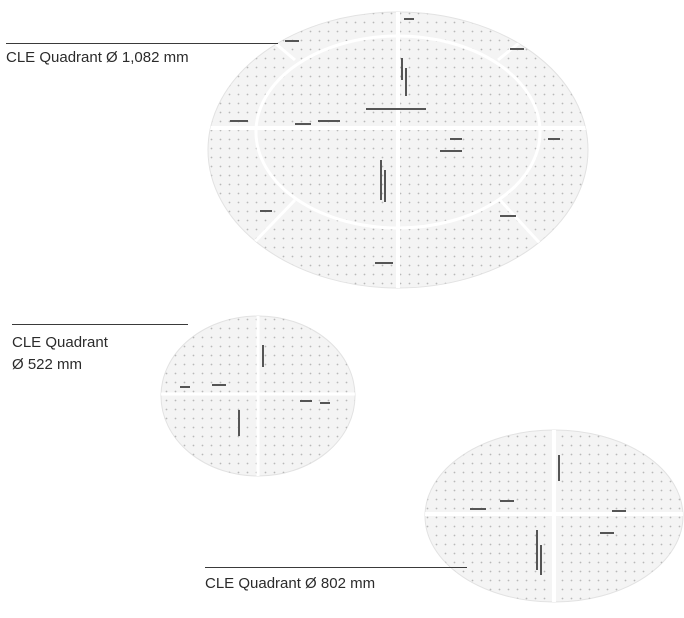 The height and width of the screenshot is (618, 684). What do you see at coordinates (97, 57) in the screenshot?
I see `large-quadrant-caption: CLE Quadrant Ø 1,082 mm` at bounding box center [97, 57].